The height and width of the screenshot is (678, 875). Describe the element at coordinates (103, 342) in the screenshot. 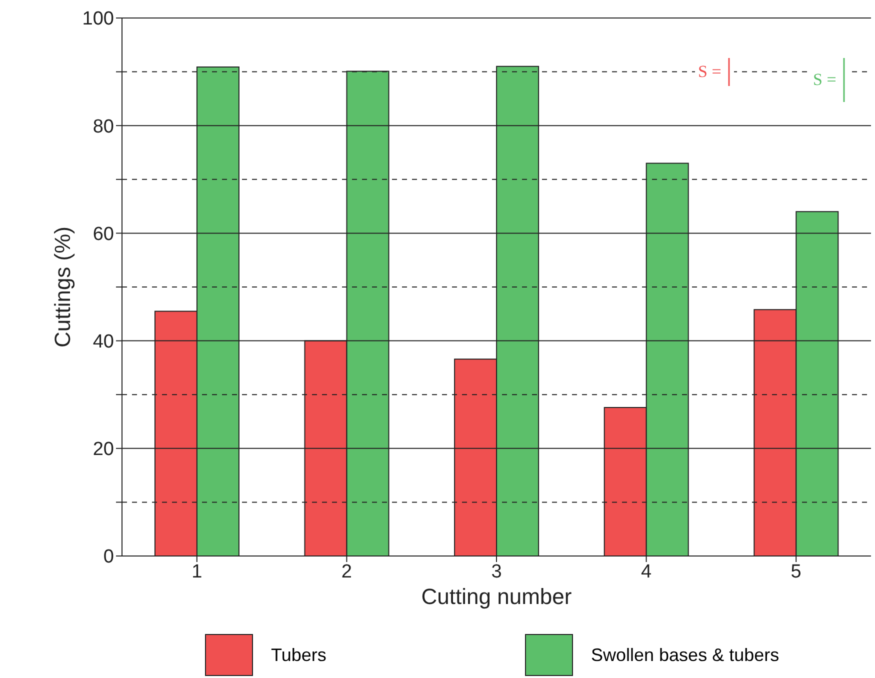

I see `y-tick-label: 40` at that location.